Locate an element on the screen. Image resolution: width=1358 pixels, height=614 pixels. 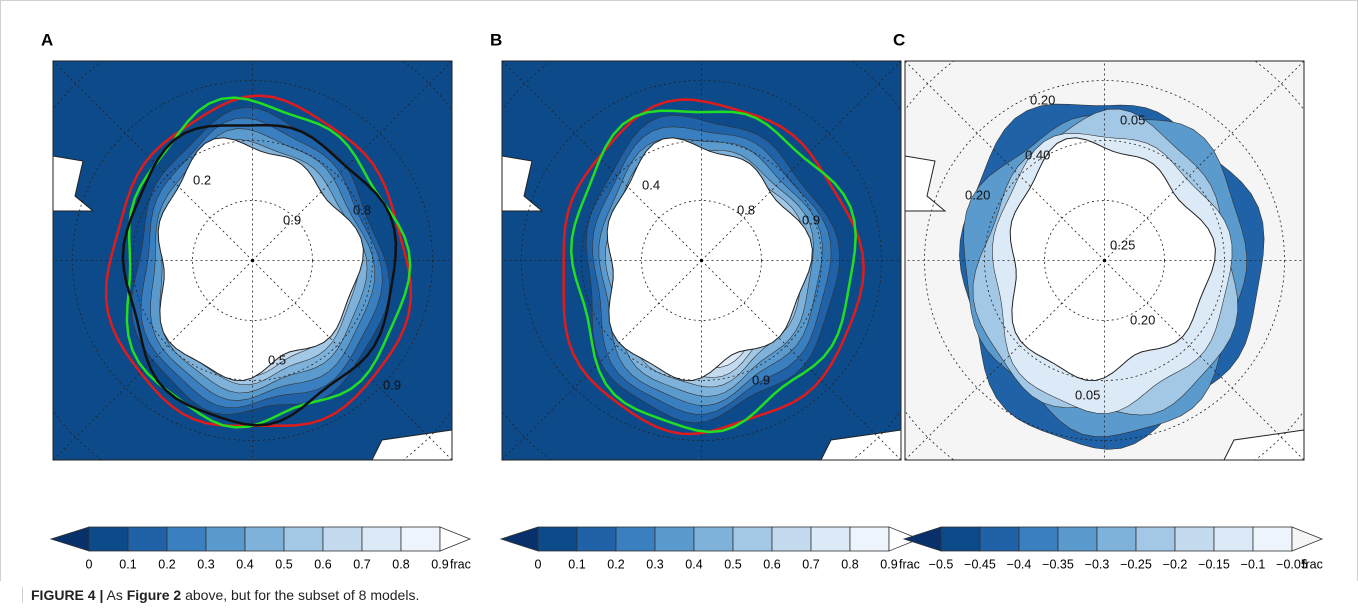
colorbar-tick-label: −0.2 is located at coordinates (1175, 564).